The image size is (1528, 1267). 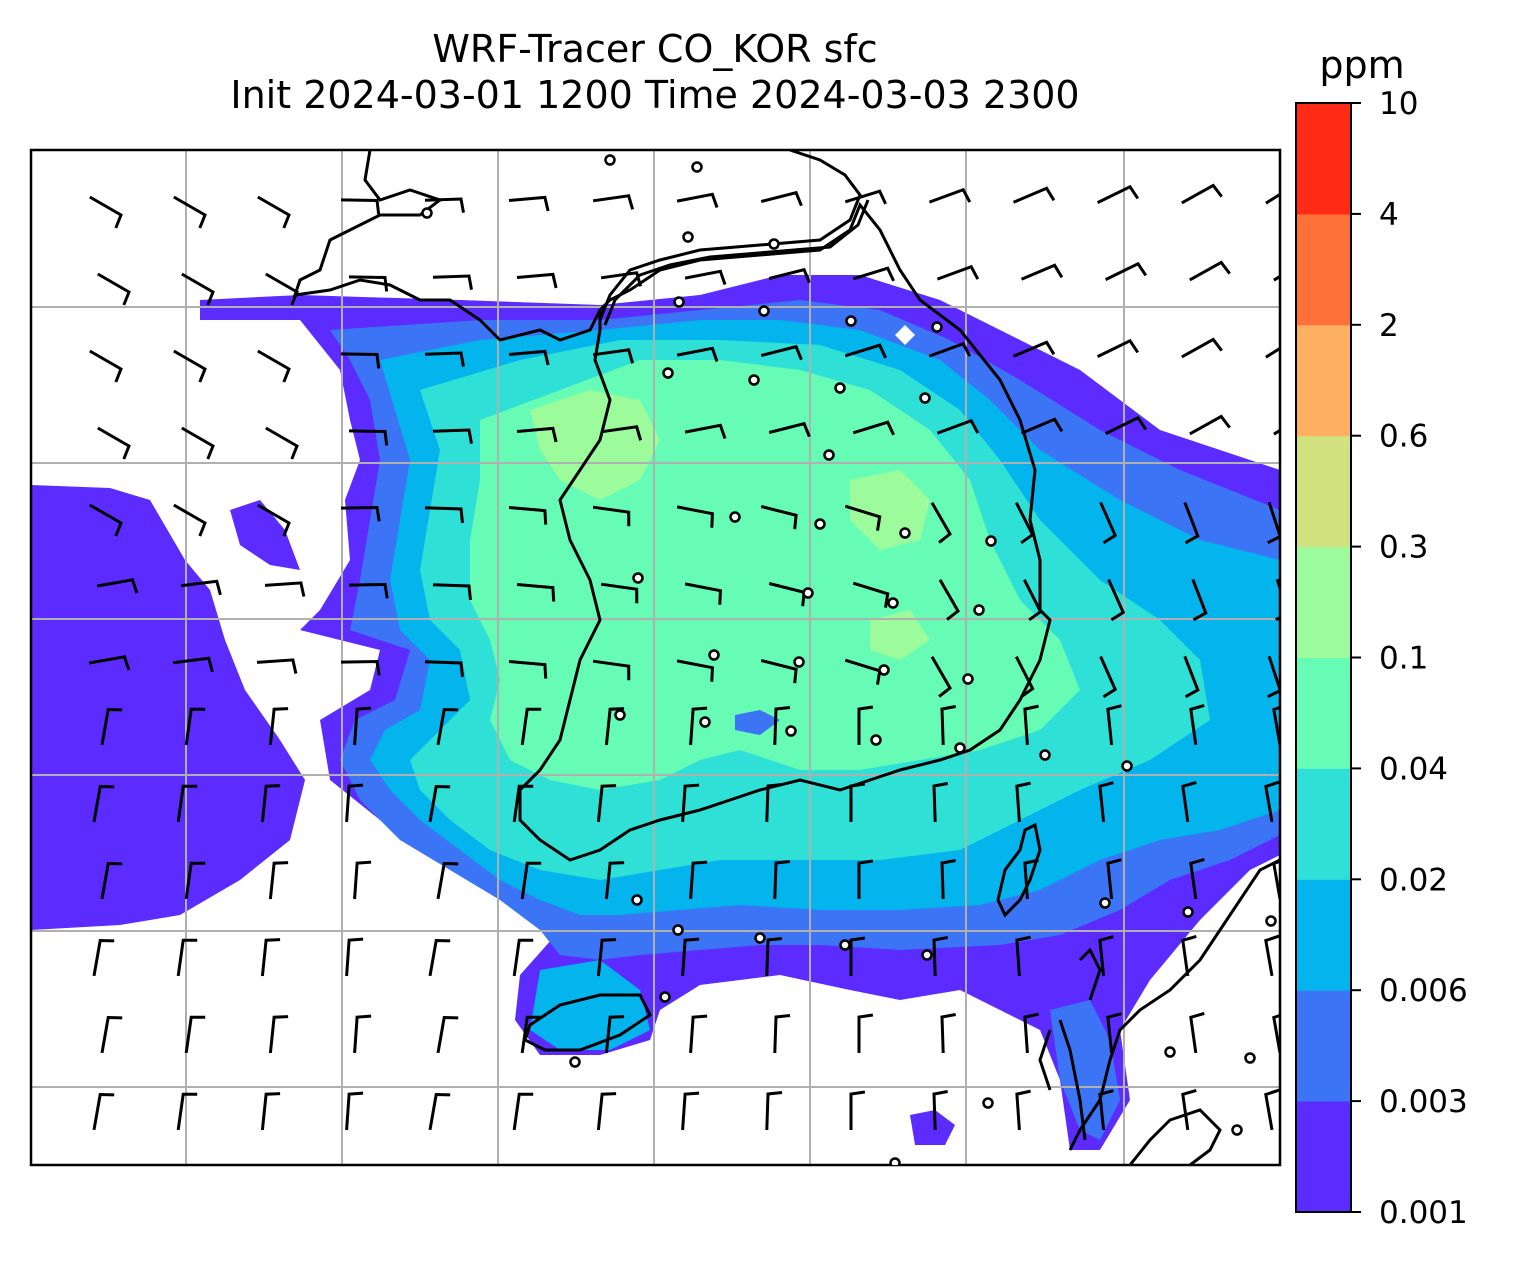 What do you see at coordinates (1403, 437) in the screenshot?
I see `colorbar-tick-label-7: 0.6` at bounding box center [1403, 437].